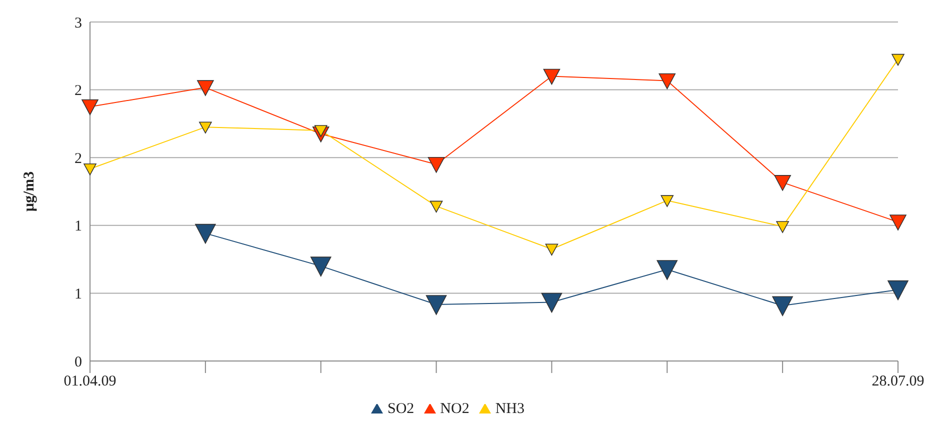 The image size is (940, 436). Describe the element at coordinates (90, 382) in the screenshot. I see `x-tick-label: 01.04.09` at that location.